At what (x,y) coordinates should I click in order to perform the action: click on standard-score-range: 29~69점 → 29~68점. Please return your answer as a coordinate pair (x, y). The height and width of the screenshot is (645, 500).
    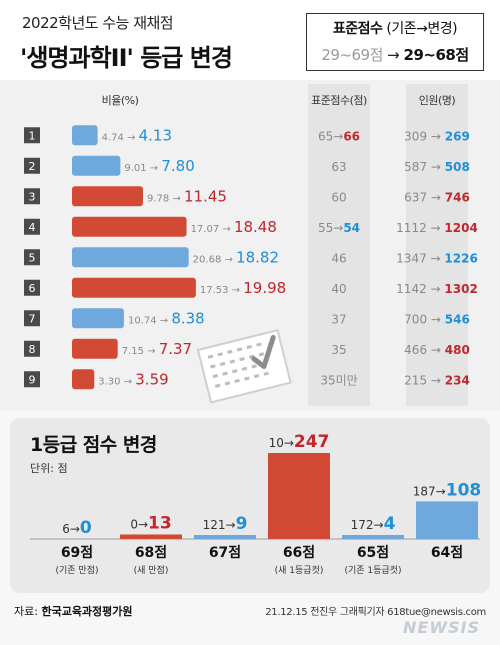
    Looking at the image, I should click on (395, 54).